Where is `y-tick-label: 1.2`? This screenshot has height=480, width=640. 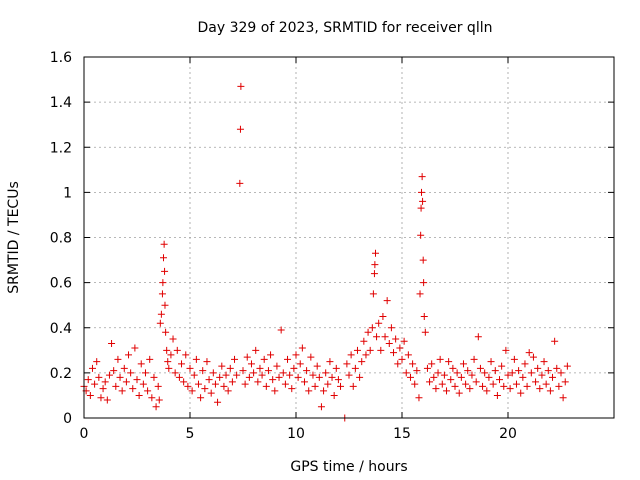
y-tick-label: 1.2 is located at coordinates (61, 148).